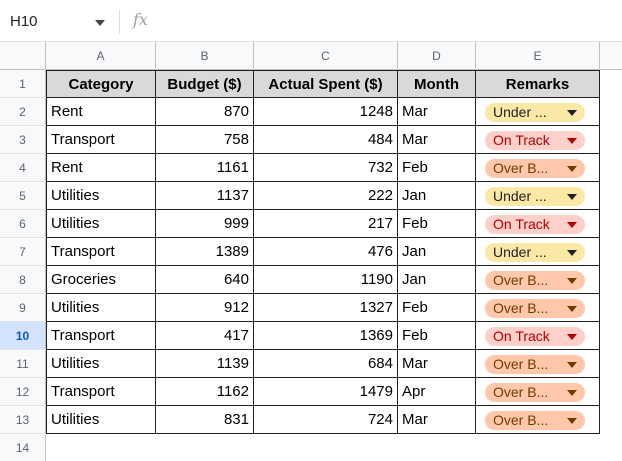  What do you see at coordinates (23, 447) in the screenshot?
I see `row-header-14: 14` at bounding box center [23, 447].